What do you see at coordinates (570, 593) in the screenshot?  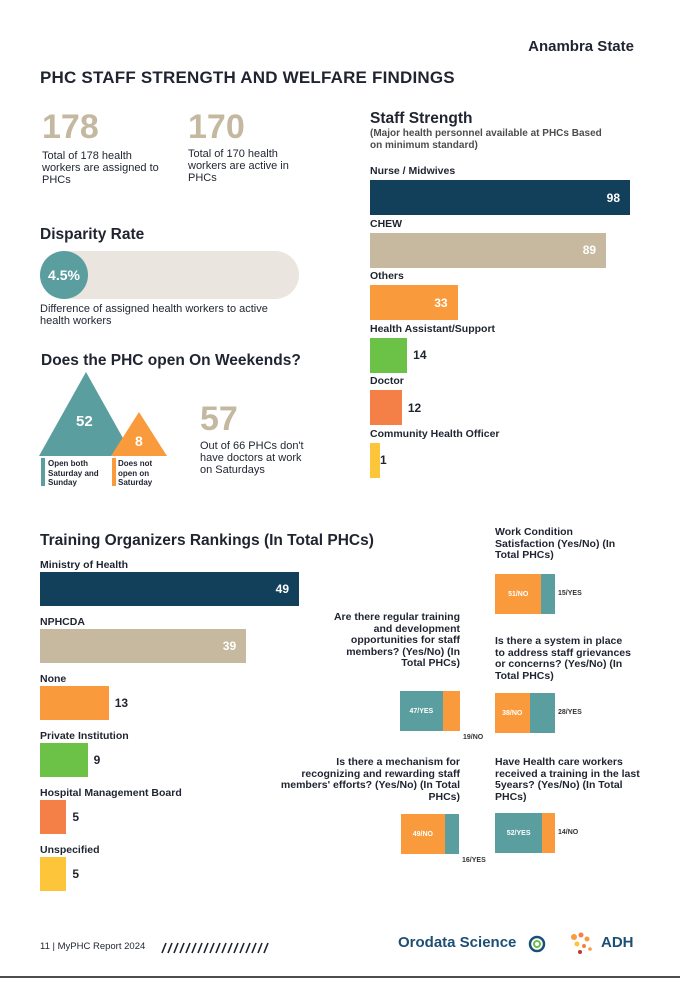 I see `stack-label-second: 15/YES` at bounding box center [570, 593].